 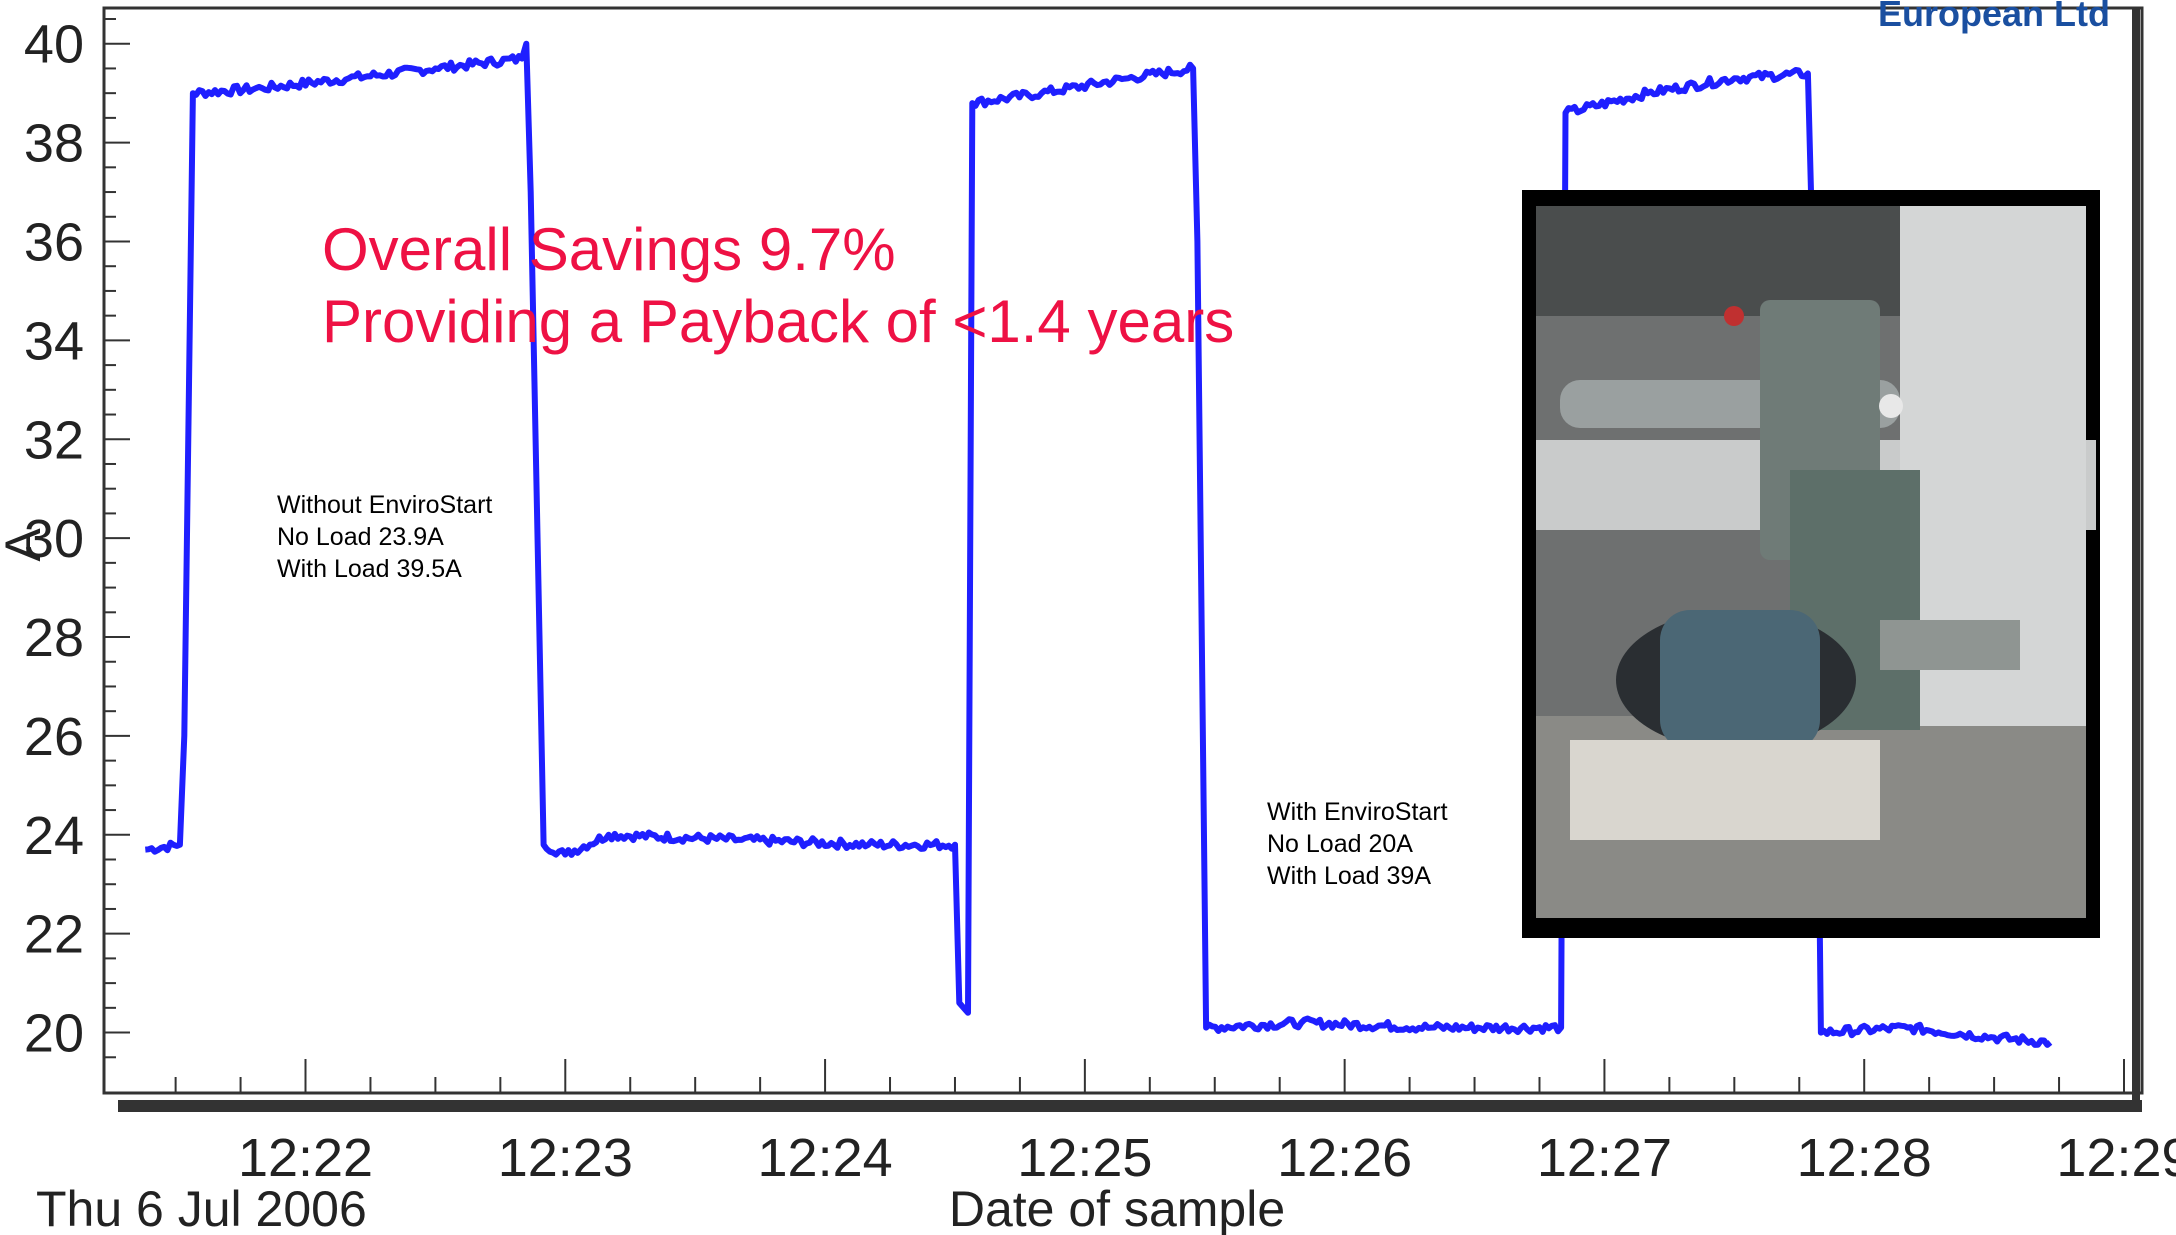 I want to click on y-axis-title: A, so click(x=25, y=545).